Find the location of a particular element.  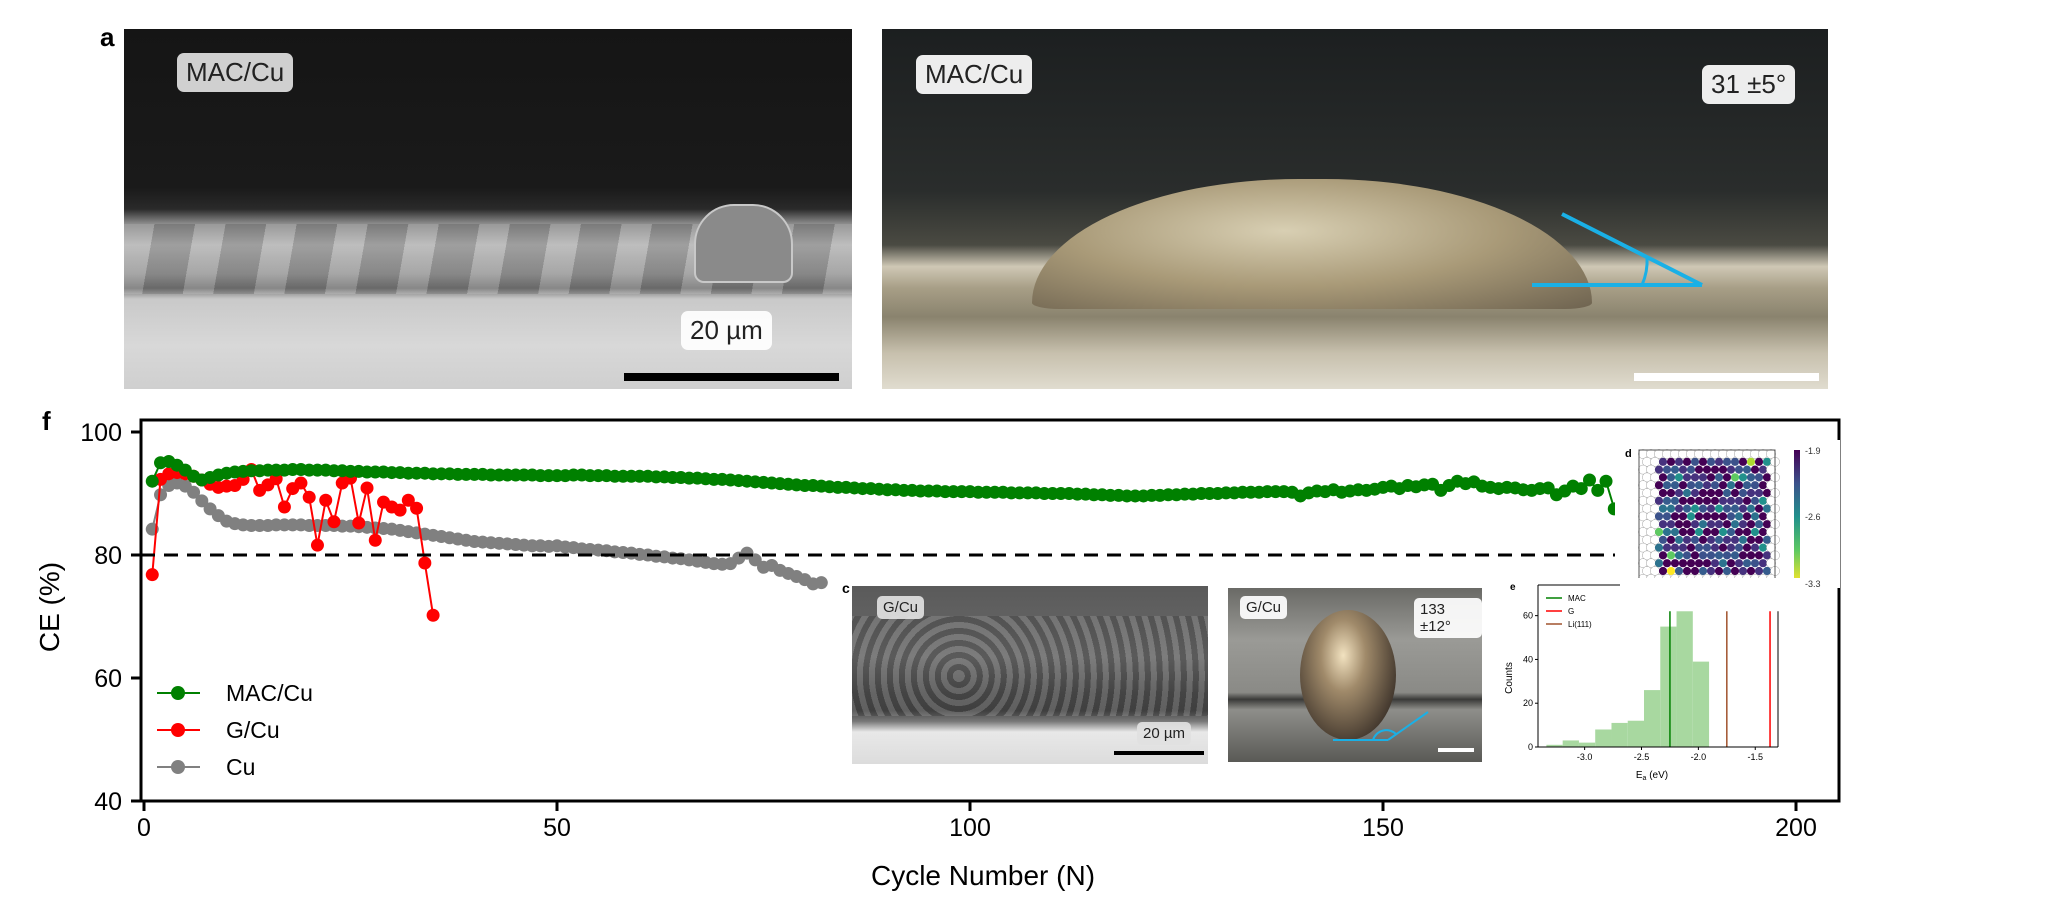

x-tick-label: -3.0 is located at coordinates (1585, 757).